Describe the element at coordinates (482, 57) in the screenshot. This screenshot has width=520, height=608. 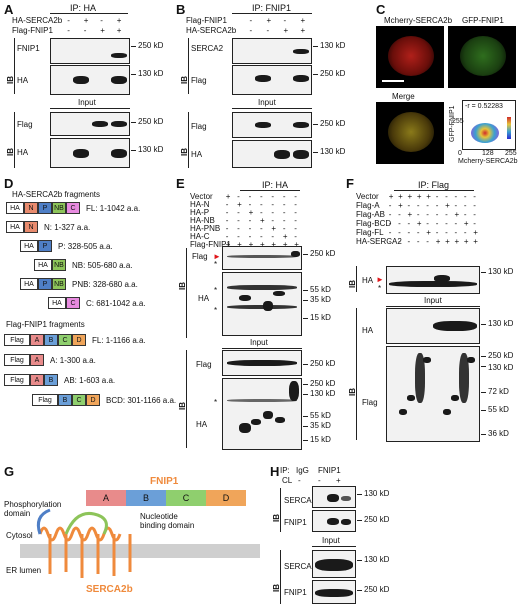
I see `gfp-image` at that location.